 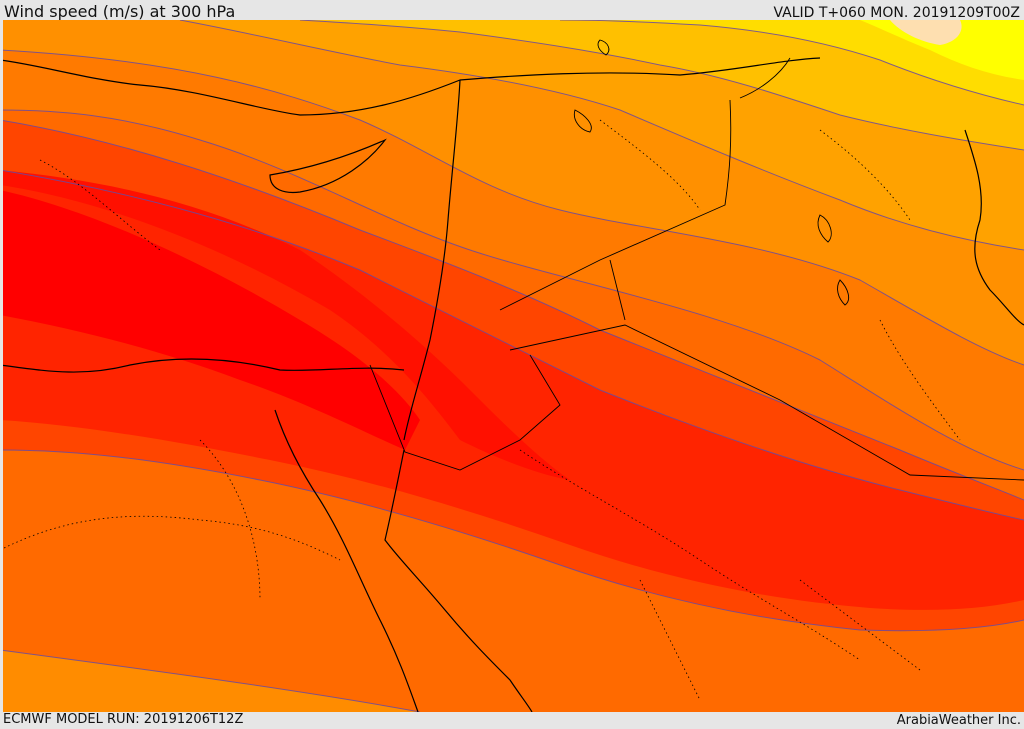 I want to click on border-iraq-west, so click(x=615, y=205).